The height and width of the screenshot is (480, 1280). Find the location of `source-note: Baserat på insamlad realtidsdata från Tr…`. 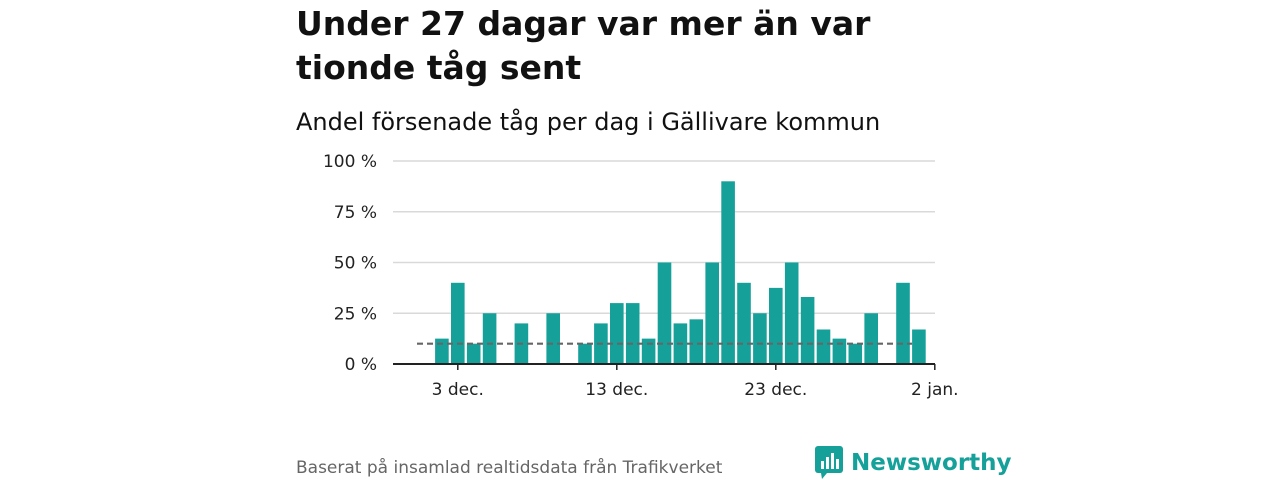

source-note: Baserat på insamlad realtidsdata från Tr… is located at coordinates (509, 468).